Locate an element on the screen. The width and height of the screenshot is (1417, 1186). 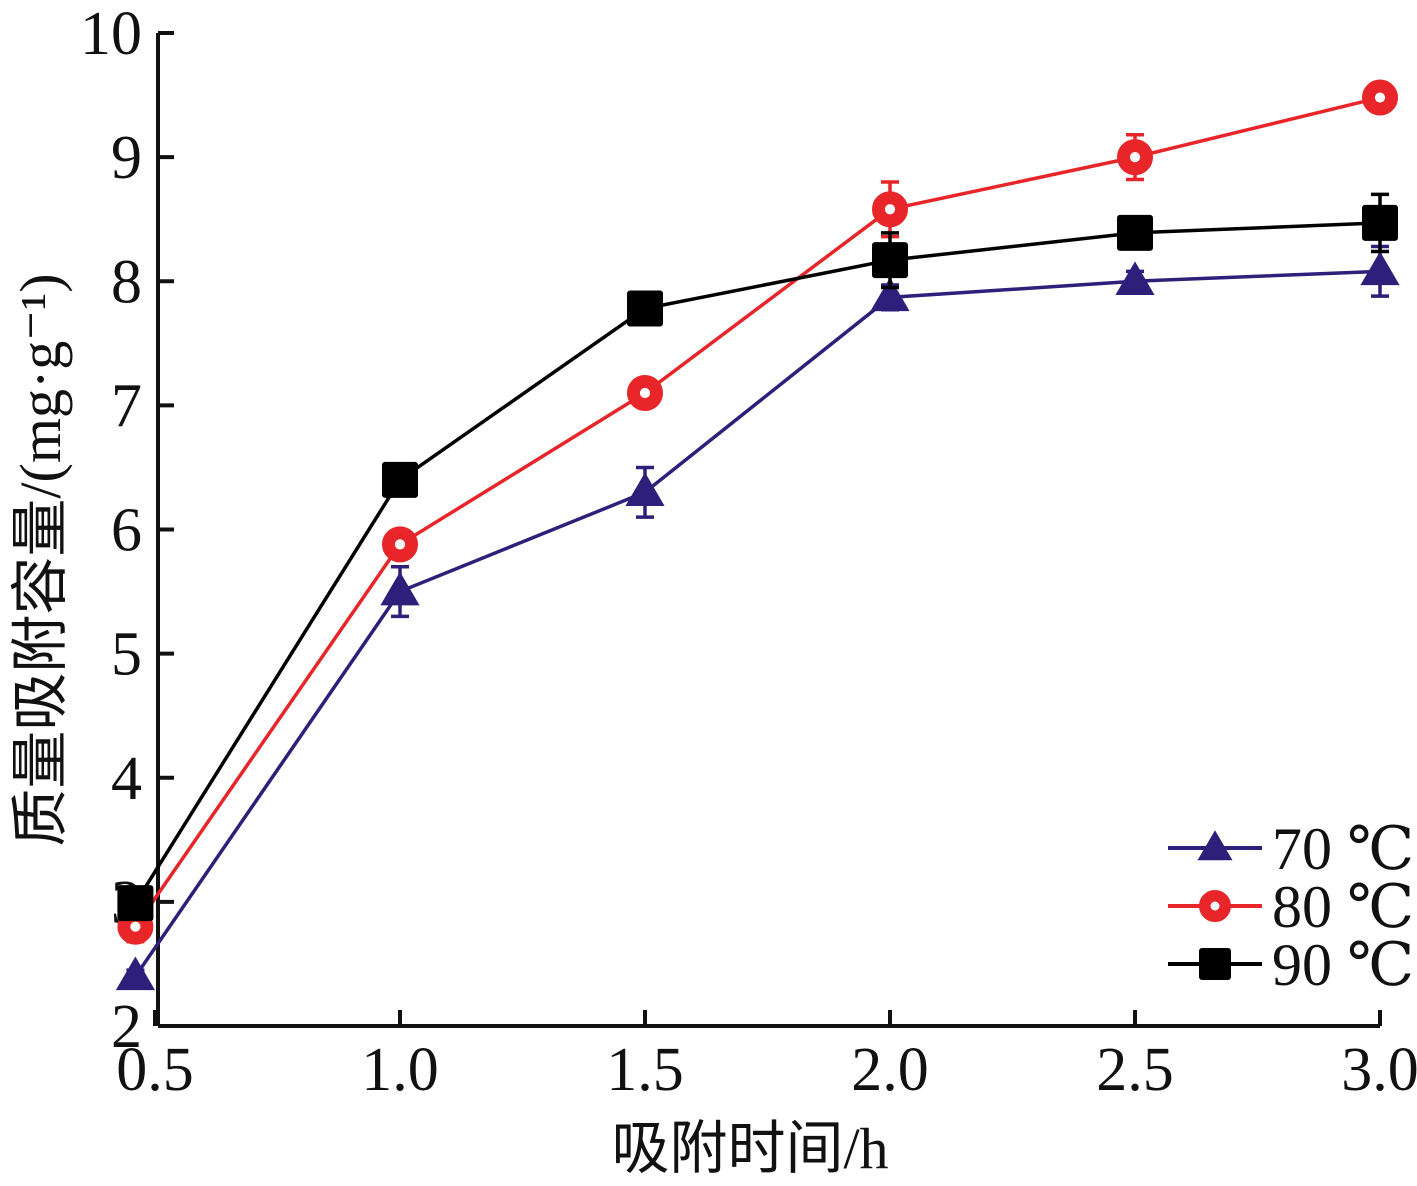
y-tick-label: 4 is located at coordinates (126, 779).